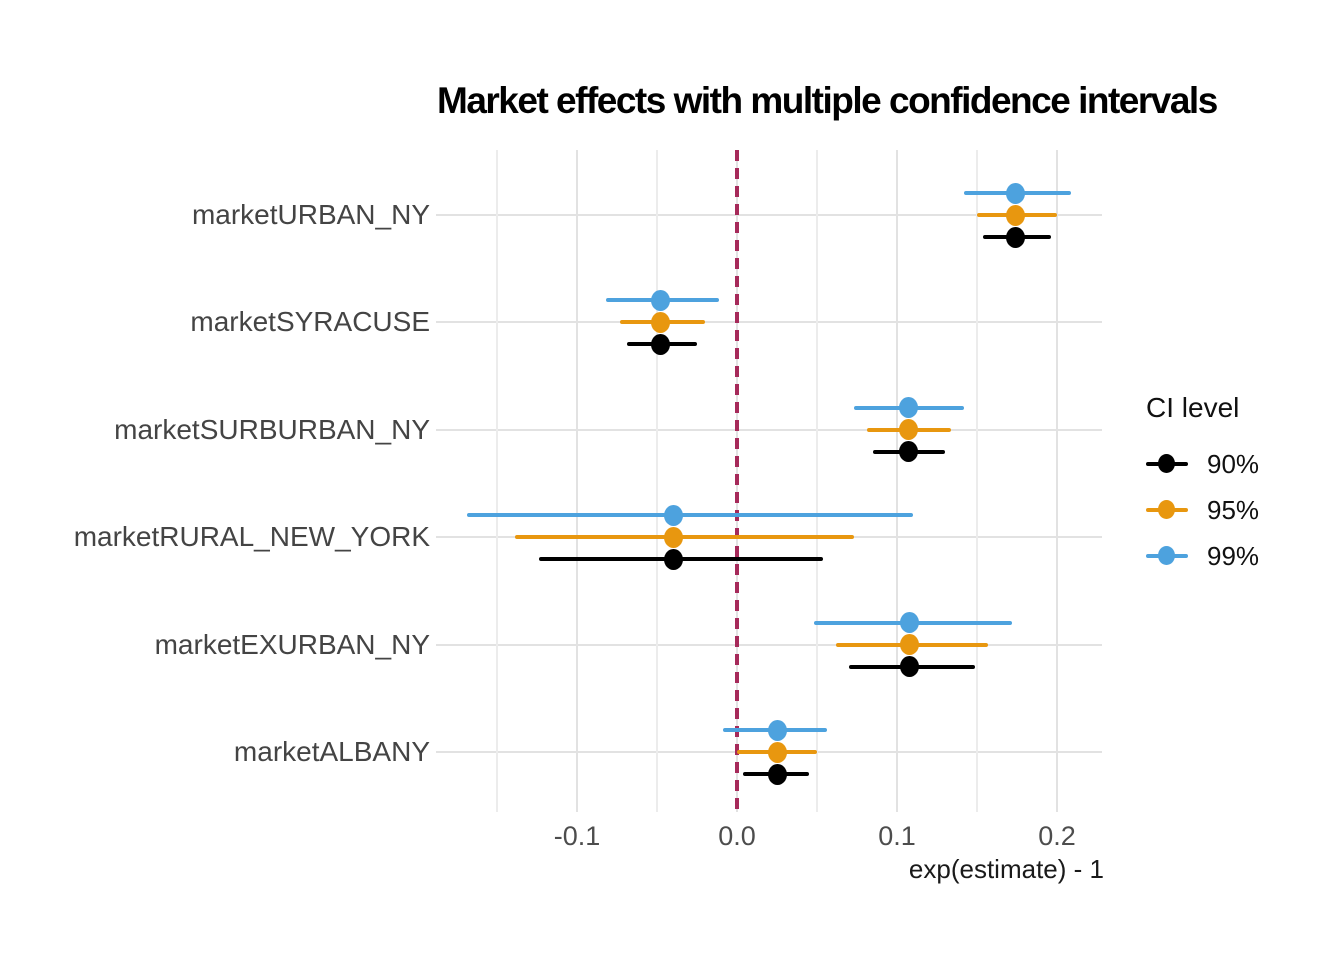 The width and height of the screenshot is (1344, 960). I want to click on y-axis-label: marketALBANY, so click(331, 751).